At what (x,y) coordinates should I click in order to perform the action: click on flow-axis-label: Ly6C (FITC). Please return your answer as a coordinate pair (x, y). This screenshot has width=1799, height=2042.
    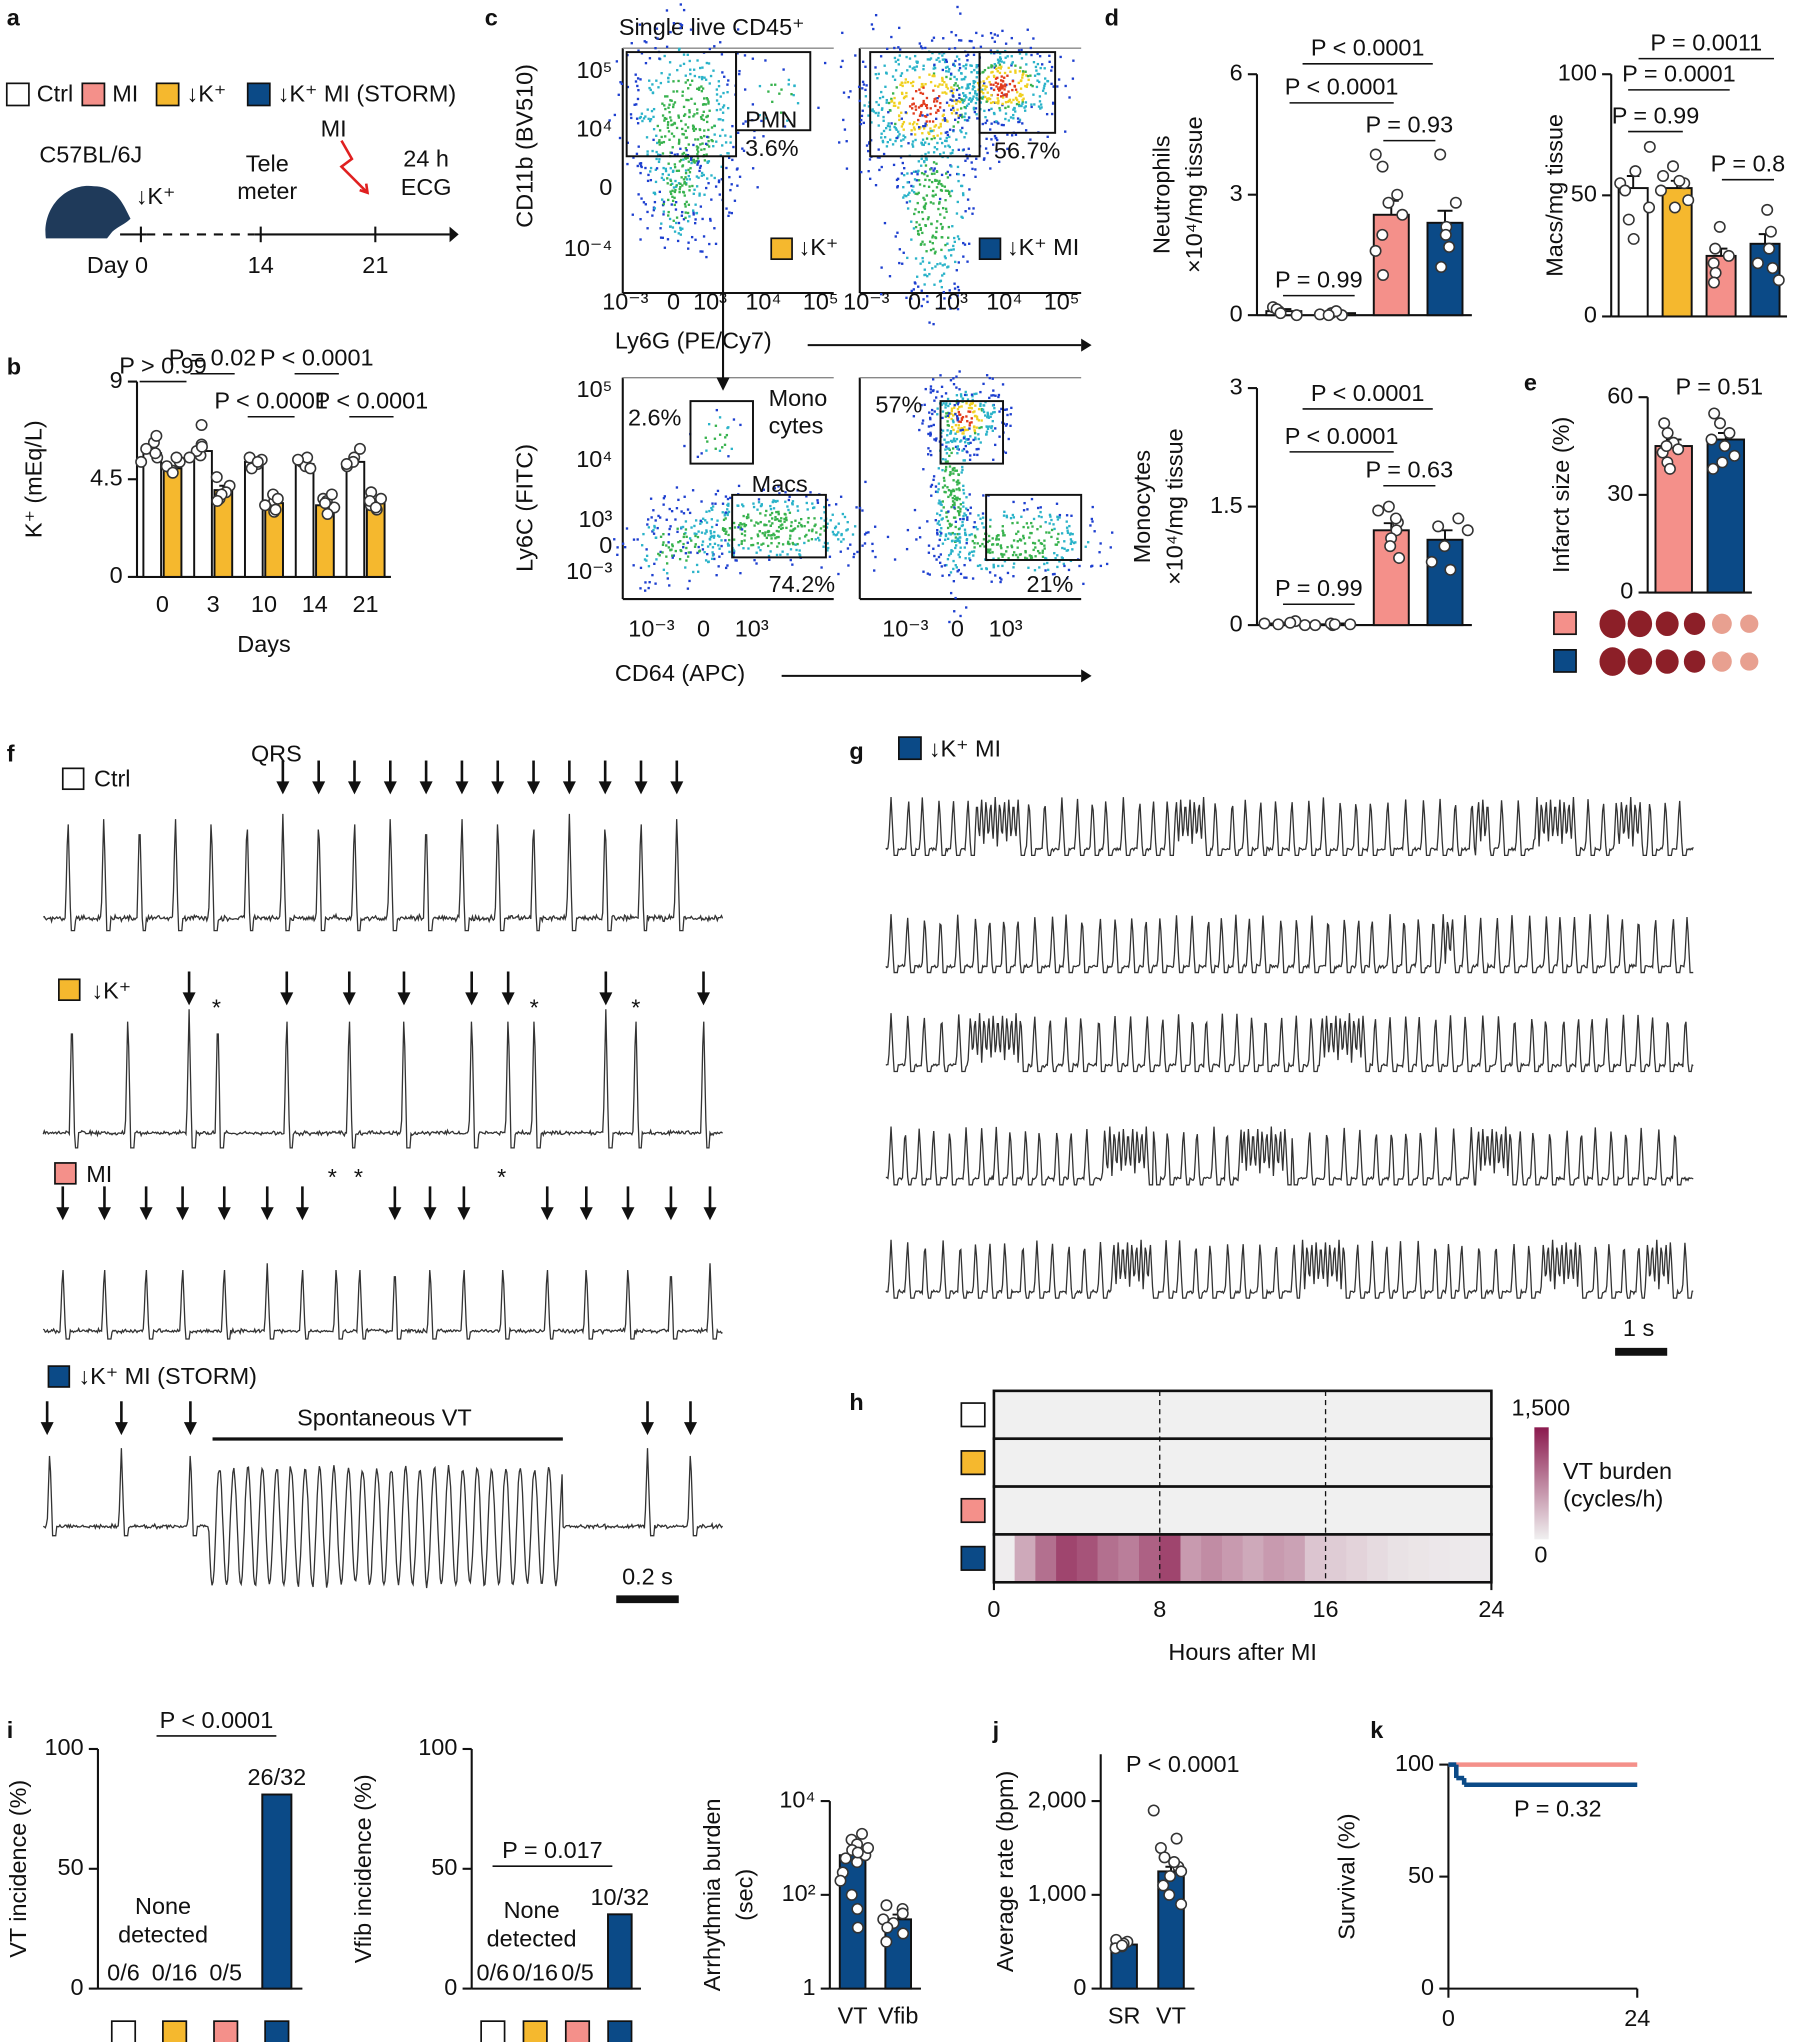
    Looking at the image, I should click on (525, 508).